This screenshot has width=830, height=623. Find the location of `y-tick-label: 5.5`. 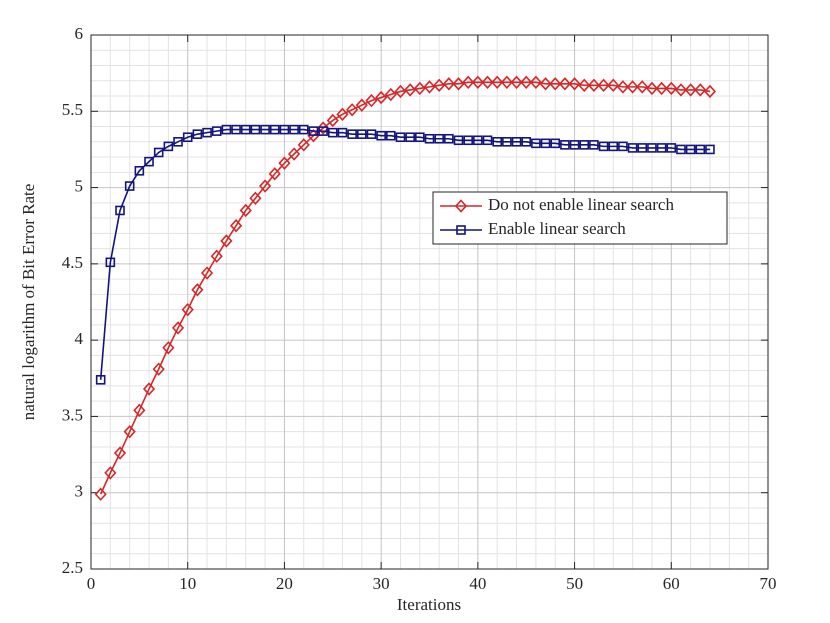

y-tick-label: 5.5 is located at coordinates (72, 109).